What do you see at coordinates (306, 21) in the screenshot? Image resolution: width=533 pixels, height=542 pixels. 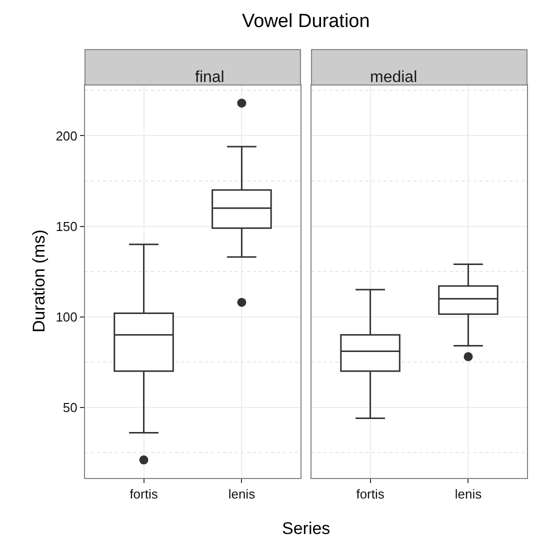 I see `chart-title: Vowel Duration` at bounding box center [306, 21].